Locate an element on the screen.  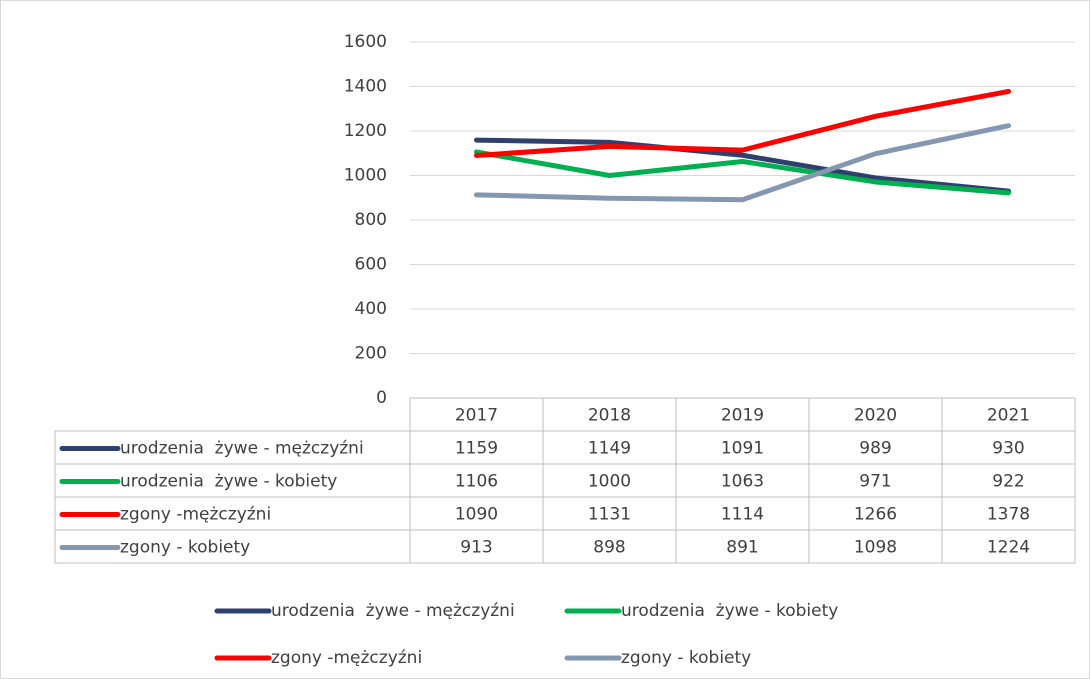
table-value: 891 is located at coordinates (742, 548).